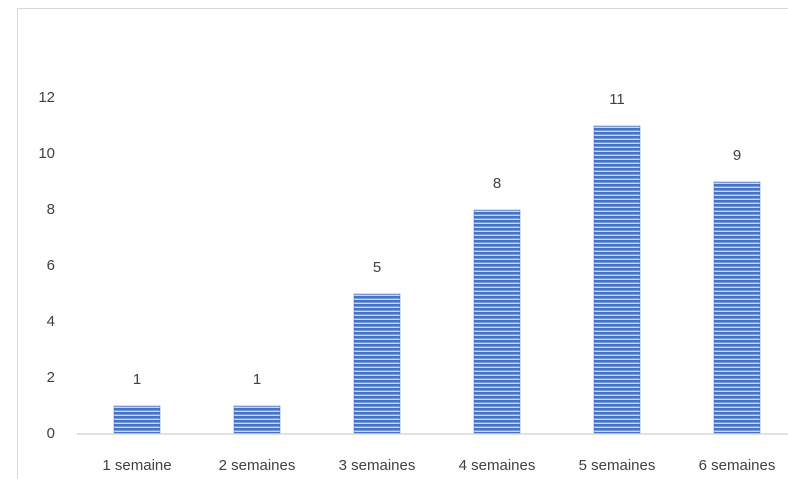 This screenshot has width=788, height=479. Describe the element at coordinates (617, 465) in the screenshot. I see `x-tick-label: 5 semaines` at that location.